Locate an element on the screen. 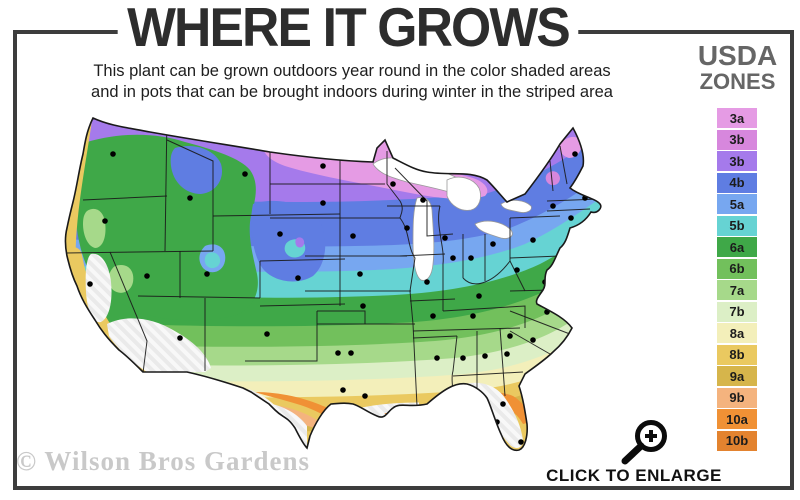  watermark: © Wilson Bros Gardens is located at coordinates (163, 461).